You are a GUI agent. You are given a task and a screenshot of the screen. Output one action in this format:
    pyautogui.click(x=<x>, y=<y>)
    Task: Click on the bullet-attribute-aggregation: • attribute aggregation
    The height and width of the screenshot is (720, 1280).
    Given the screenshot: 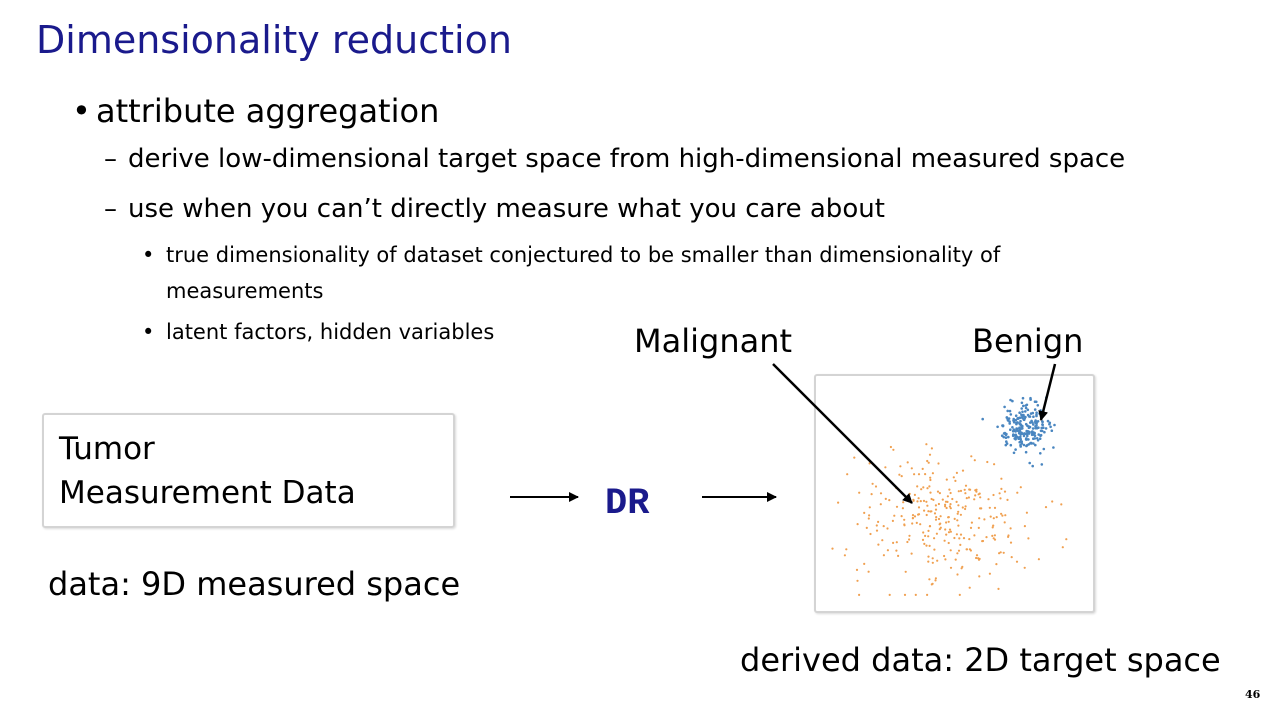 What is the action you would take?
    pyautogui.click(x=255, y=111)
    